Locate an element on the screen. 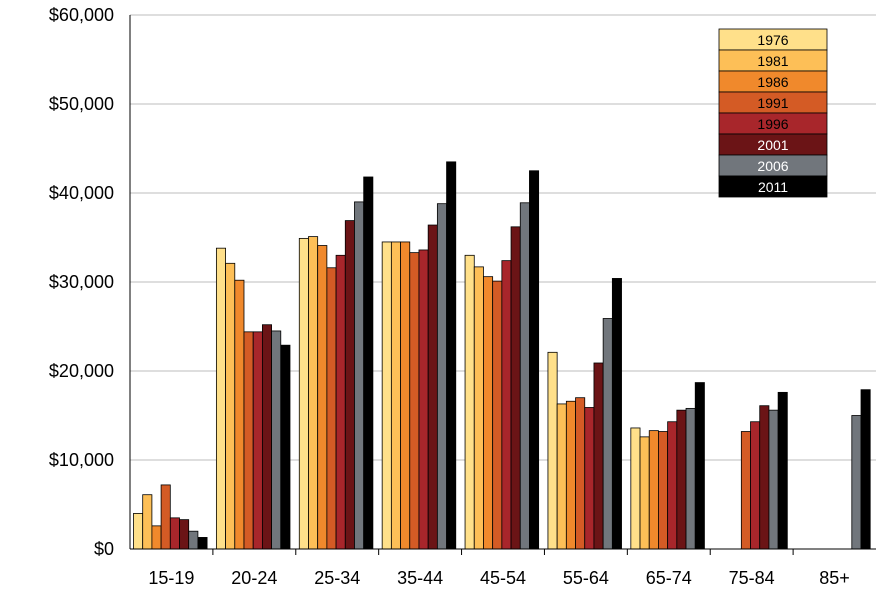 This screenshot has height=592, width=876. y-tick-label: $10,000 is located at coordinates (81, 460).